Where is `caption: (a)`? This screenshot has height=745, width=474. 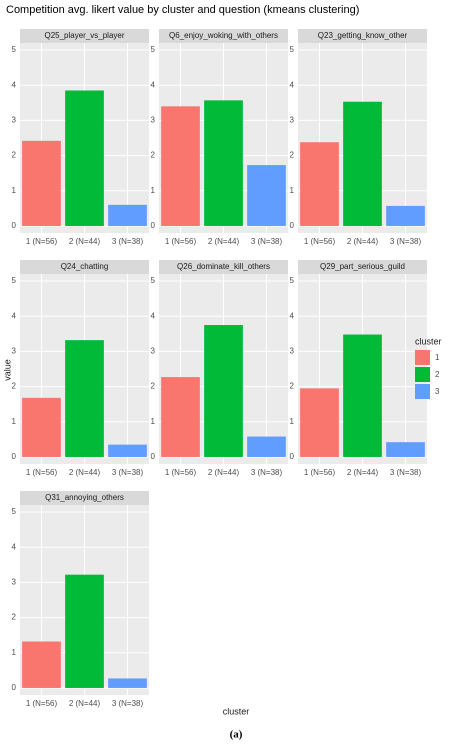
caption: (a) is located at coordinates (236, 735).